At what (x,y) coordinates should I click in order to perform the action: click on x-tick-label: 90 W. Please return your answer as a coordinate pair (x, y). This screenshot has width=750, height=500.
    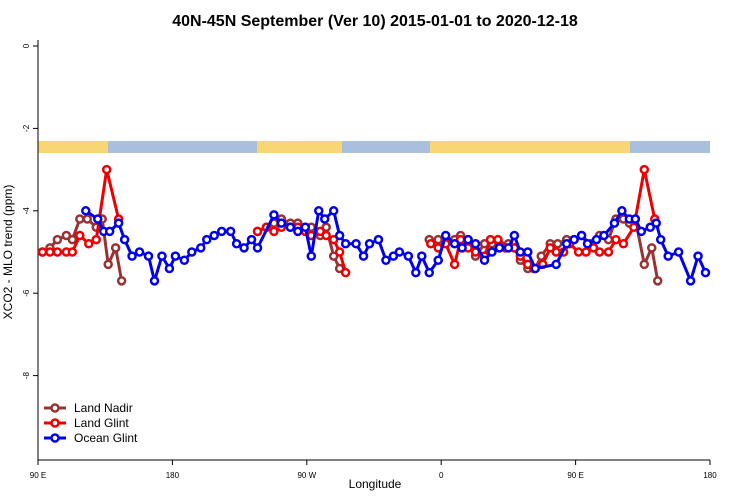
    Looking at the image, I should click on (306, 475).